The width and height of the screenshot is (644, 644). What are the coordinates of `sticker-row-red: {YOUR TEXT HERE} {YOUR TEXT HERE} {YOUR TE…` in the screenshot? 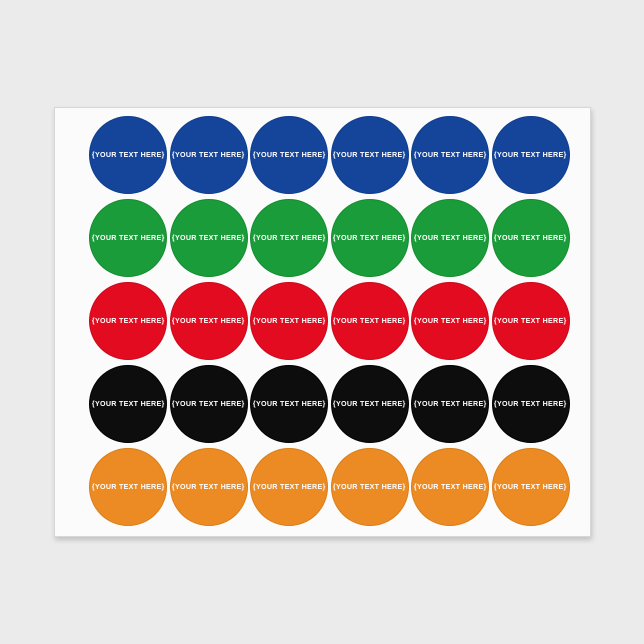 It's located at (329, 321).